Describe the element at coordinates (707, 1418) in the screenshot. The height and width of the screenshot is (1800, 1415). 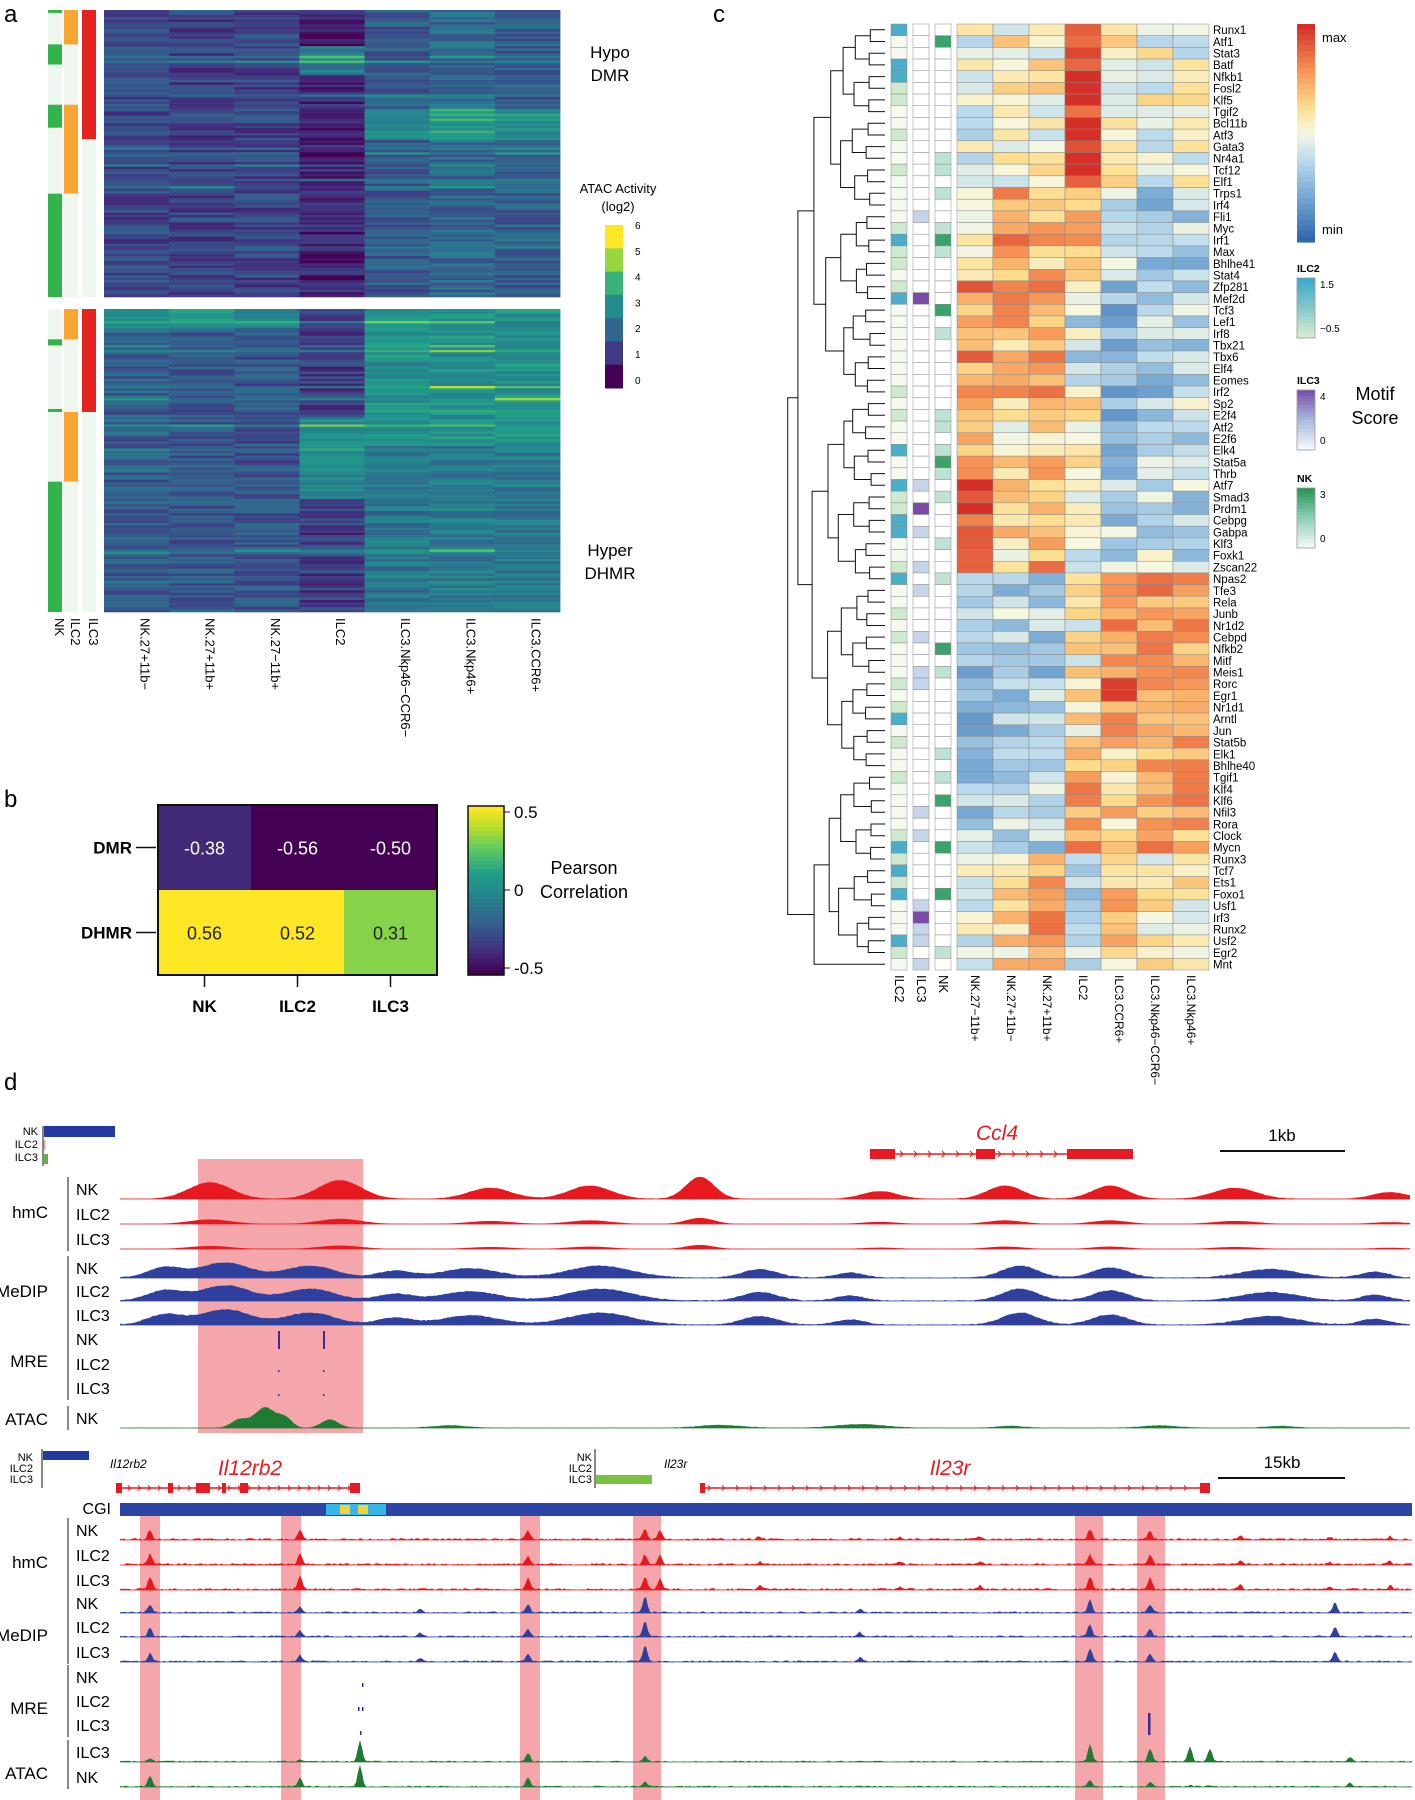
I see `track-group-atac: ATAC NK` at that location.